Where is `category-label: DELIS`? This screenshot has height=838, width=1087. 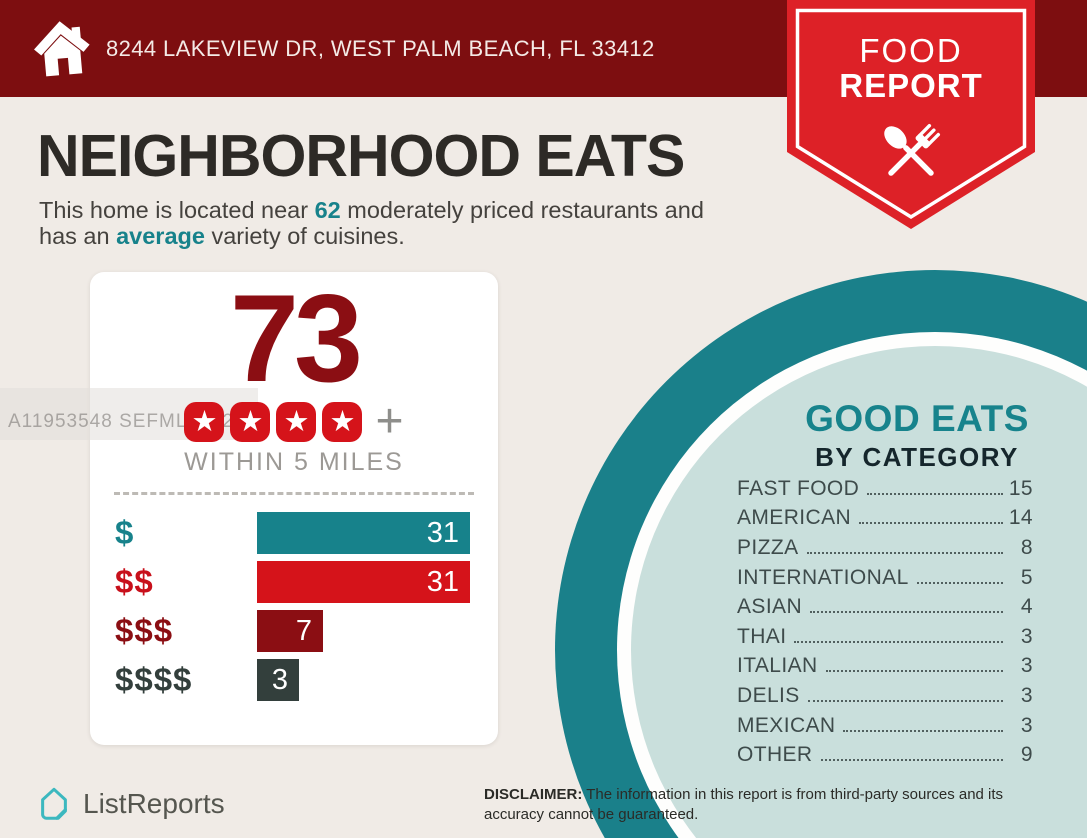 category-label: DELIS is located at coordinates (768, 695).